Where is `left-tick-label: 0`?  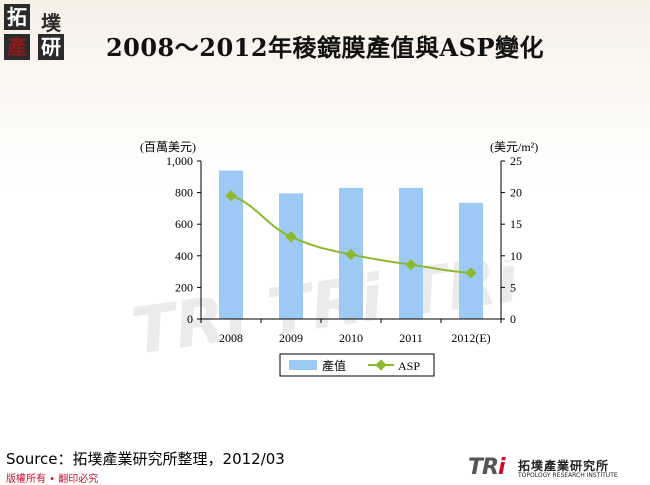 left-tick-label: 0 is located at coordinates (190, 319).